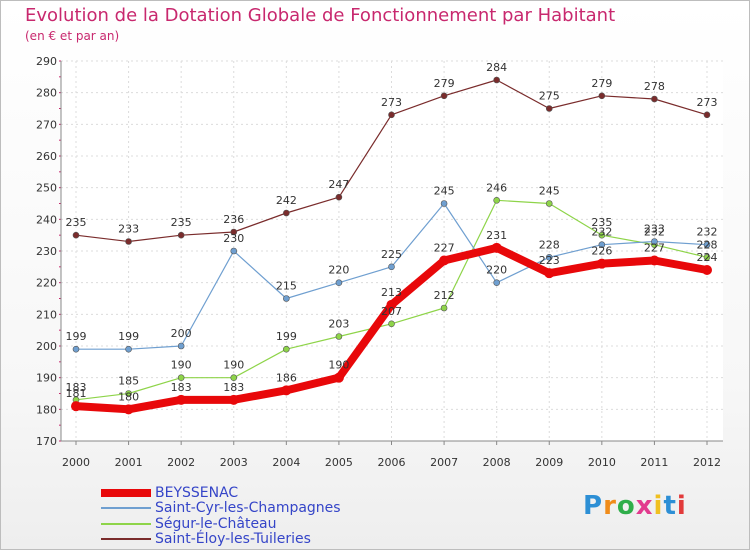  What do you see at coordinates (549, 191) in the screenshot?
I see `data-label: 245` at bounding box center [549, 191].